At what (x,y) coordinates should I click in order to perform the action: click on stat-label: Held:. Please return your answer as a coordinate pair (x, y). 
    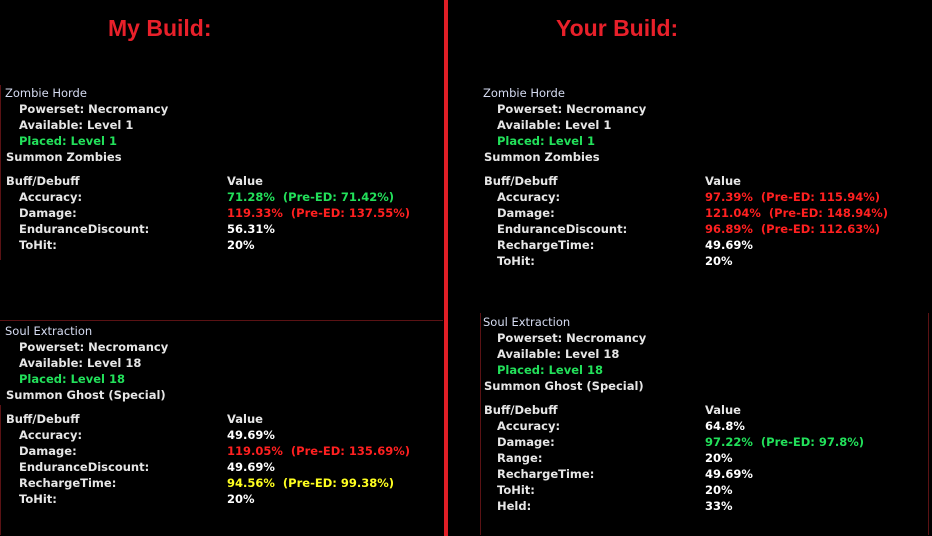
    Looking at the image, I should click on (514, 506).